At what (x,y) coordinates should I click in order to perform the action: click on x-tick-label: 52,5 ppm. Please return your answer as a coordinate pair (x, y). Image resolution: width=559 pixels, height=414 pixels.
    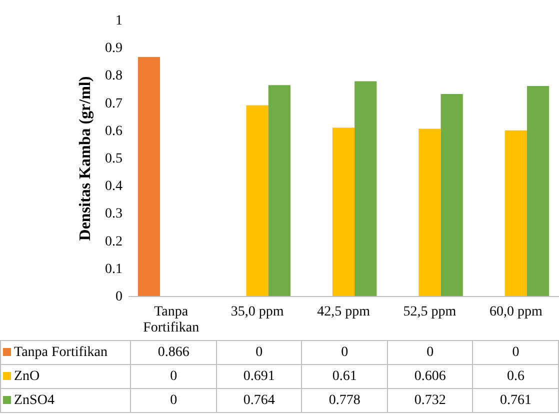
    Looking at the image, I should click on (429, 312).